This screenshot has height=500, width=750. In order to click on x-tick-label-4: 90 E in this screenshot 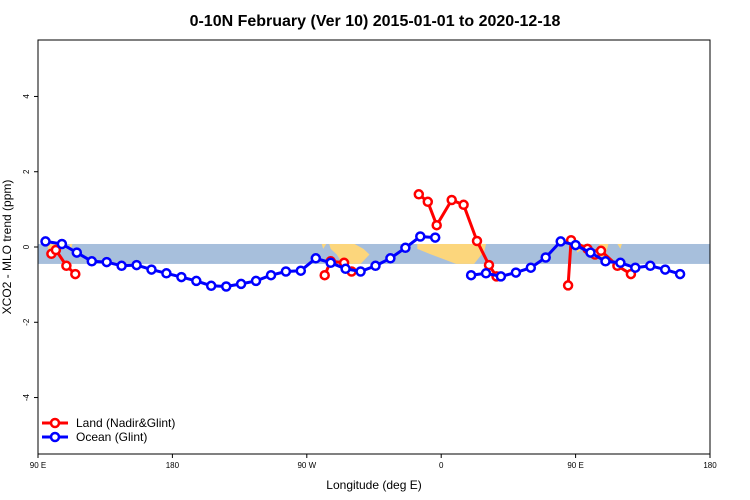, I will do `click(575, 465)`.